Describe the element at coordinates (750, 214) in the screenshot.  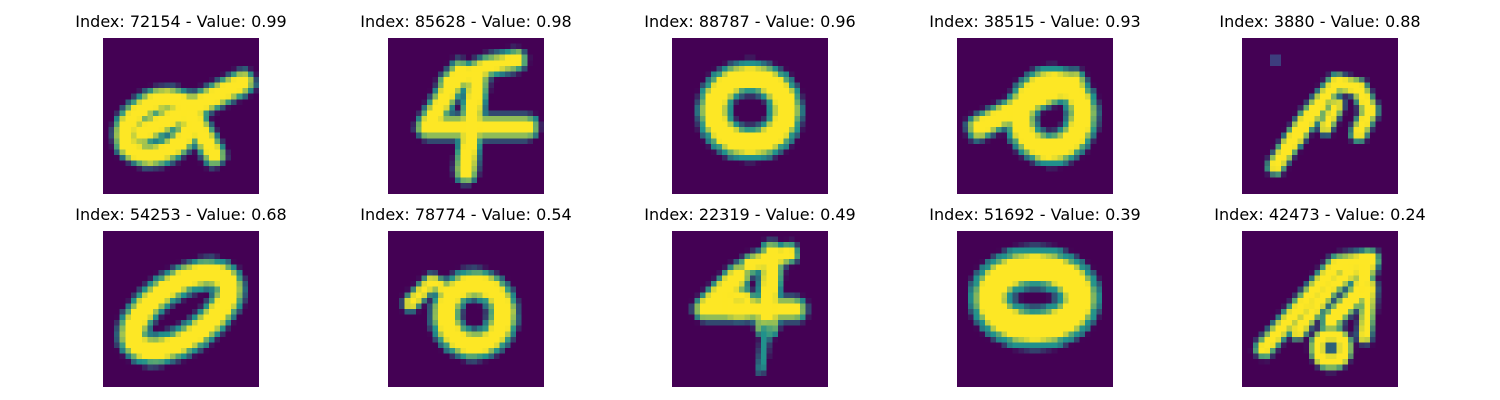
I see `panel-title: Index: 22319 - Value: 0.49` at that location.